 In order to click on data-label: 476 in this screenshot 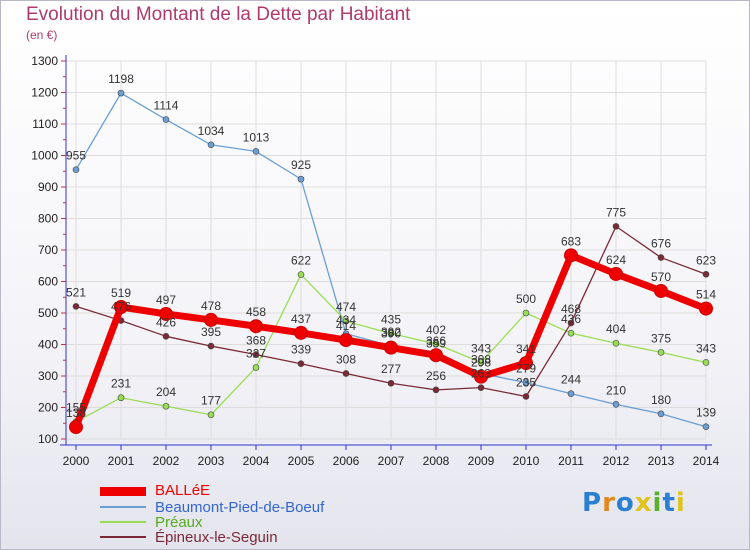, I will do `click(121, 307)`.